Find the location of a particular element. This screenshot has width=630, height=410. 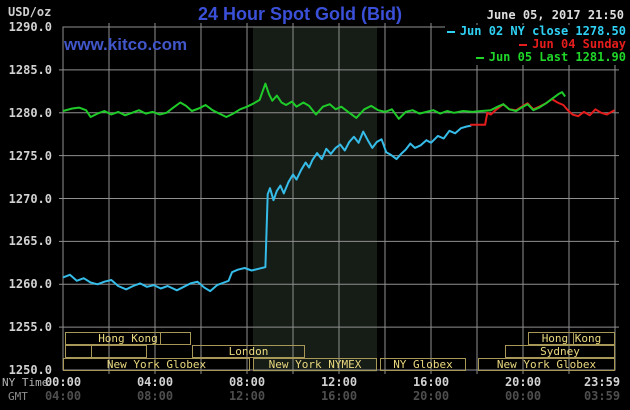

y-axis-label: 1250.0 is located at coordinates (30, 370).